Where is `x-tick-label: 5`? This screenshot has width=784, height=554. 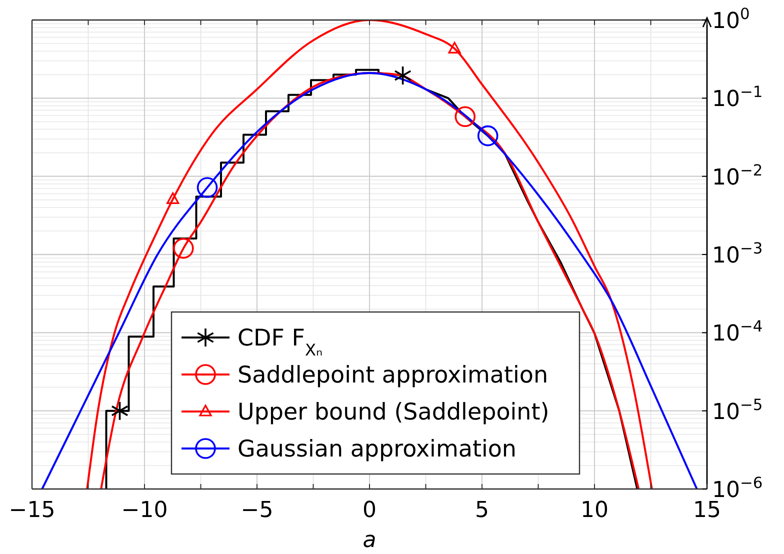
x-tick-label: 5 is located at coordinates (482, 510).